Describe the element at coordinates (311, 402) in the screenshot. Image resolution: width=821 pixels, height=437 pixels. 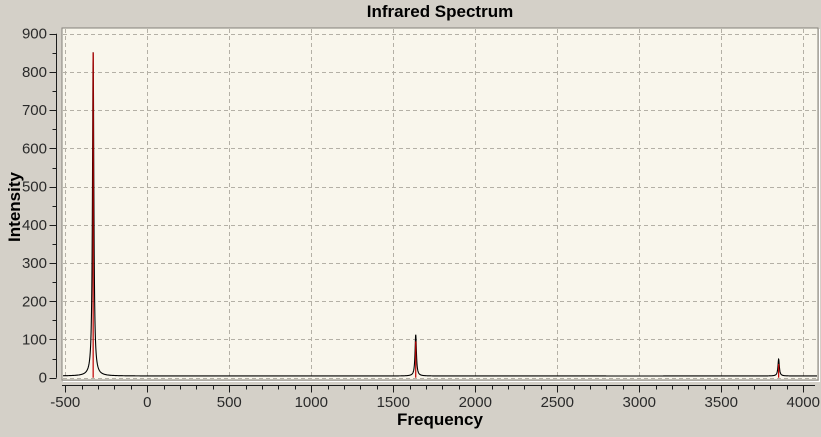
I see `x-tick-label: 1000` at that location.